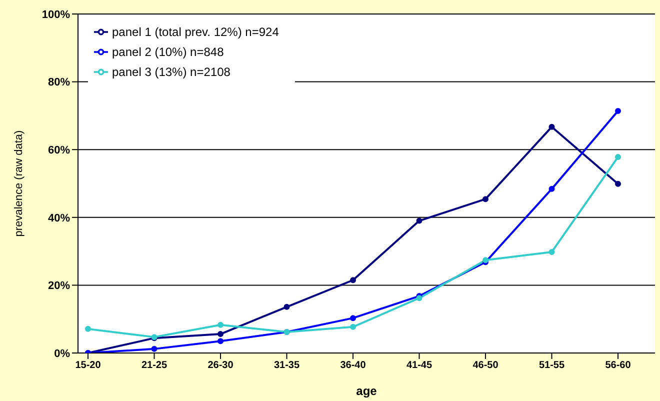 Image resolution: width=660 pixels, height=401 pixels. Describe the element at coordinates (88, 366) in the screenshot. I see `x-tick-label: 15-20` at that location.